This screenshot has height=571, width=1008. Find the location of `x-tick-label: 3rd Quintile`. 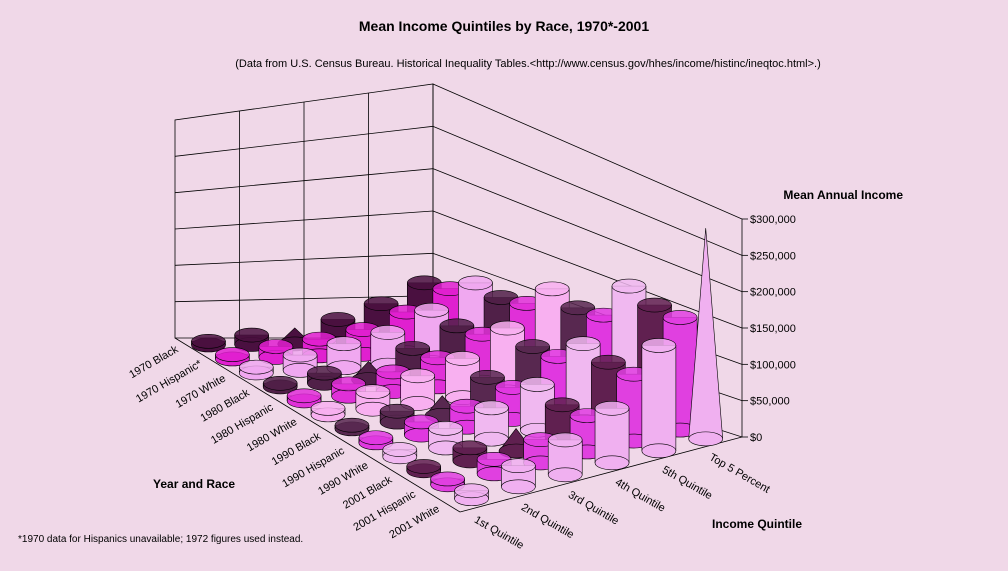

x-tick-label: 3rd Quintile is located at coordinates (593, 508).